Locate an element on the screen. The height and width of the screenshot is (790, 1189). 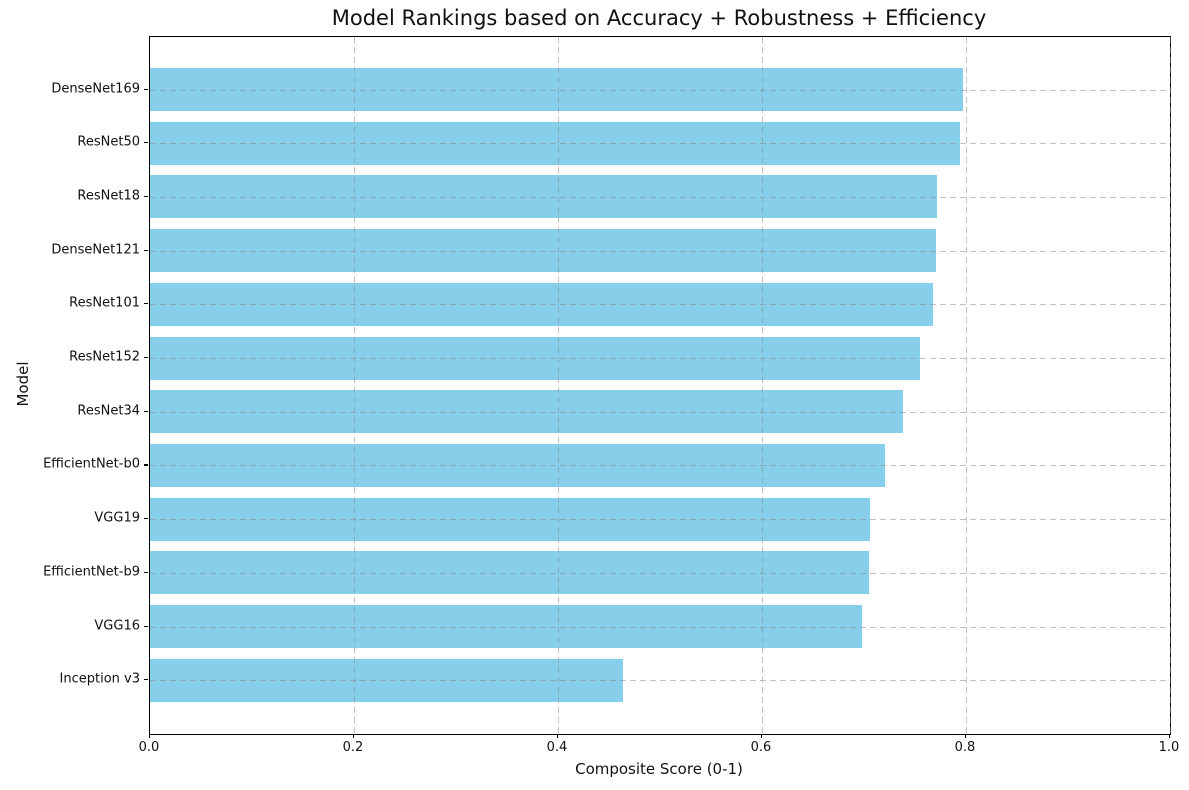
bar-efficientnet-b9 is located at coordinates (510, 573).